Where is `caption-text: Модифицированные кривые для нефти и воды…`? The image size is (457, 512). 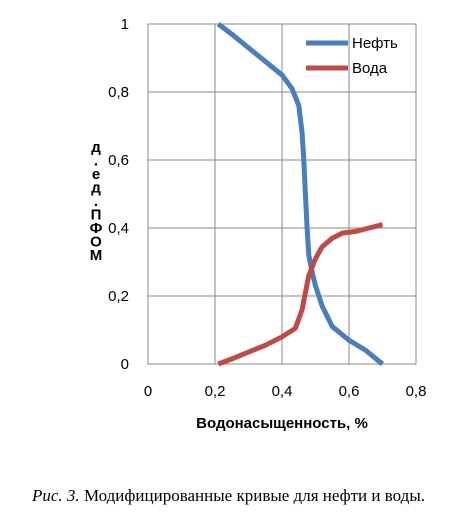 caption-text: Модифицированные кривые для нефти и воды… is located at coordinates (252, 495).